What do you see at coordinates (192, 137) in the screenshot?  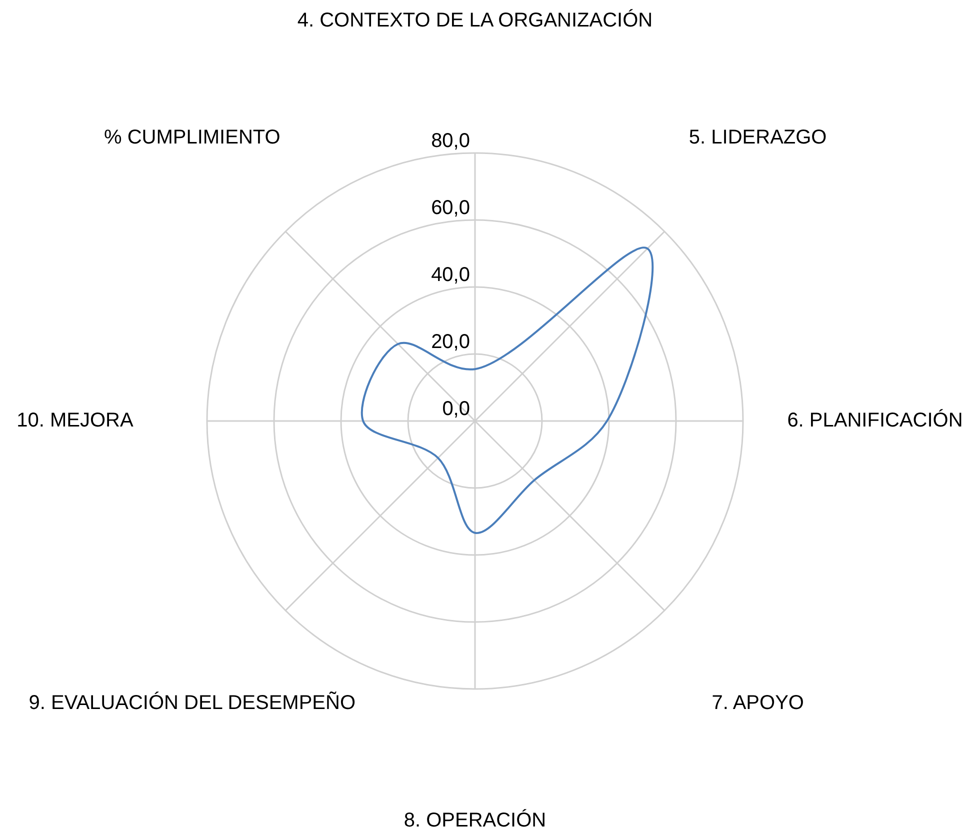 I see `spoke-label: % CUMPLIMIENTO` at bounding box center [192, 137].